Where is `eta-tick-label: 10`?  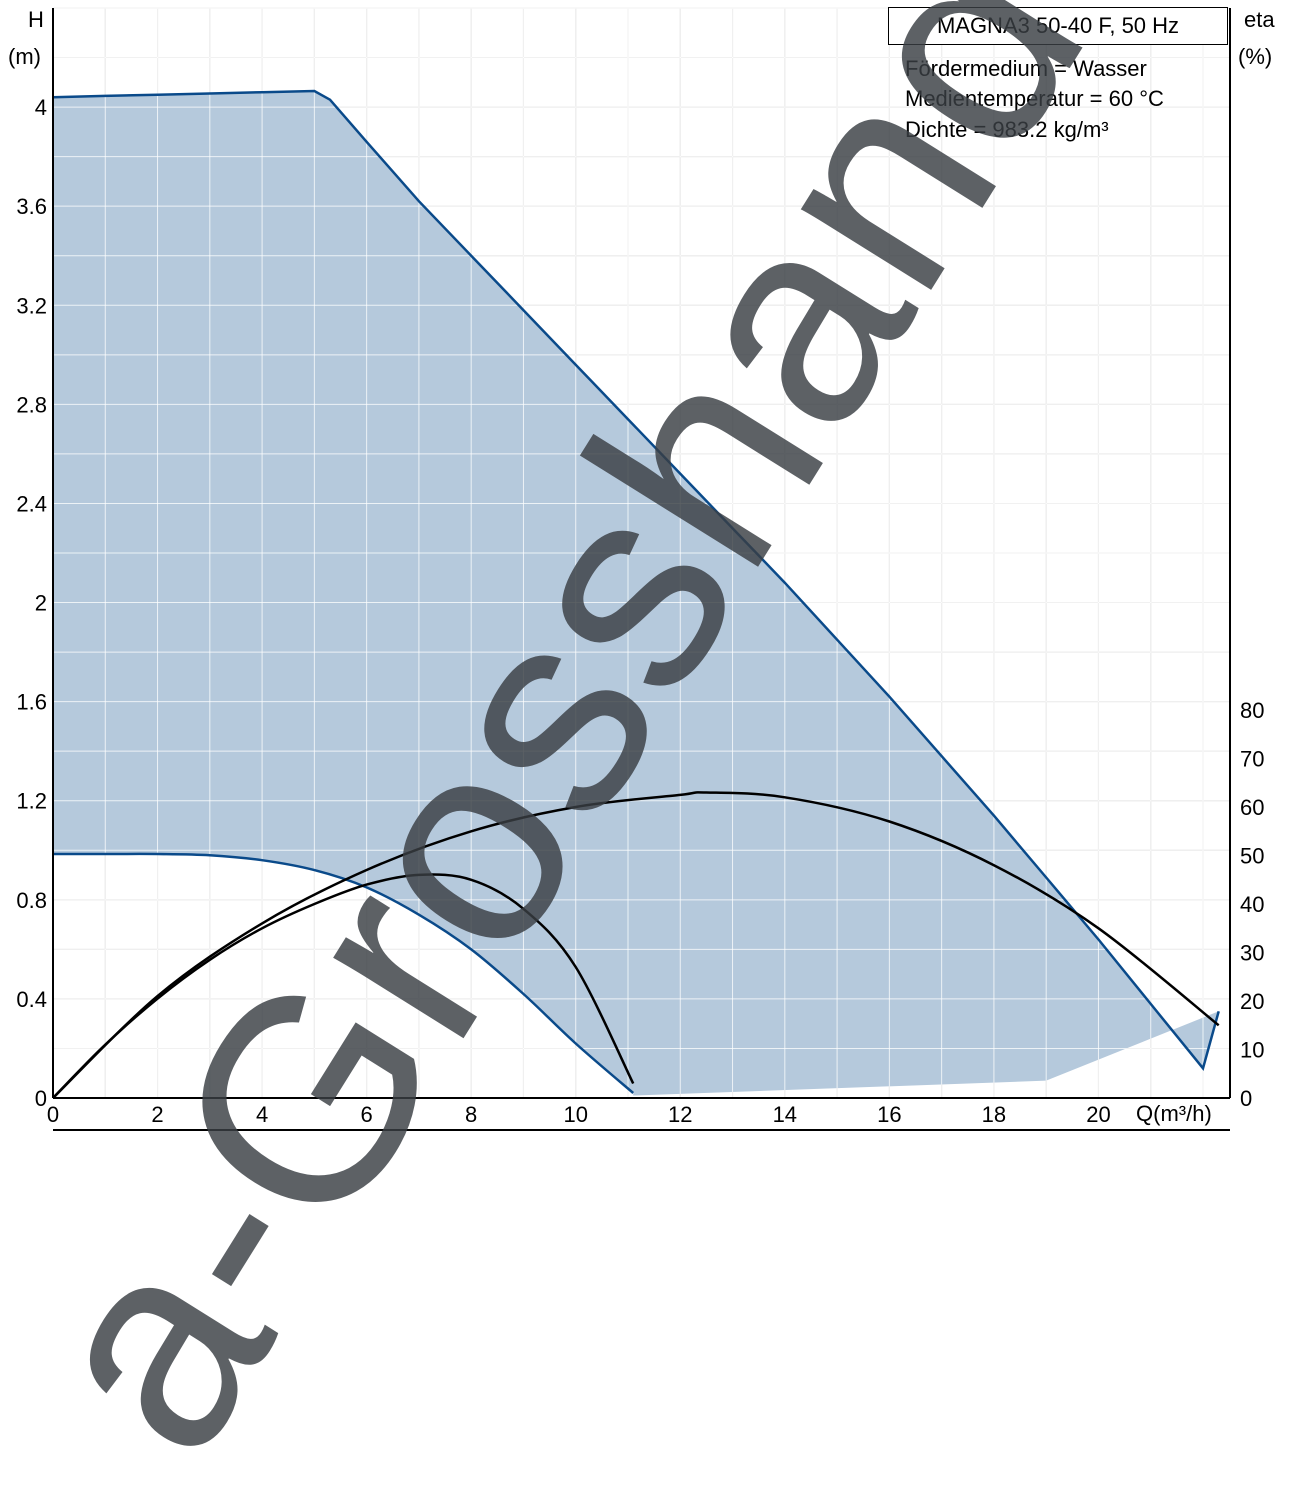 eta-tick-label: 10 is located at coordinates (1252, 1050).